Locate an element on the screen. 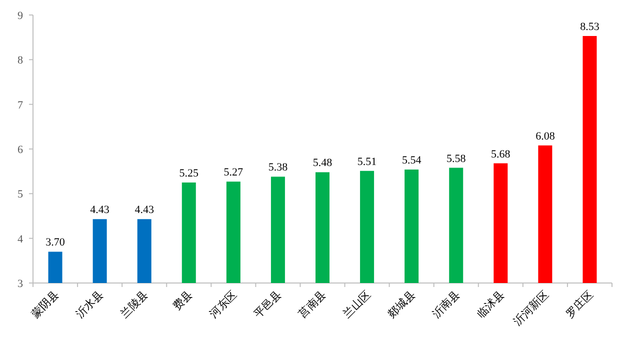  x-tick-label: 兰陵县 is located at coordinates (134, 304).